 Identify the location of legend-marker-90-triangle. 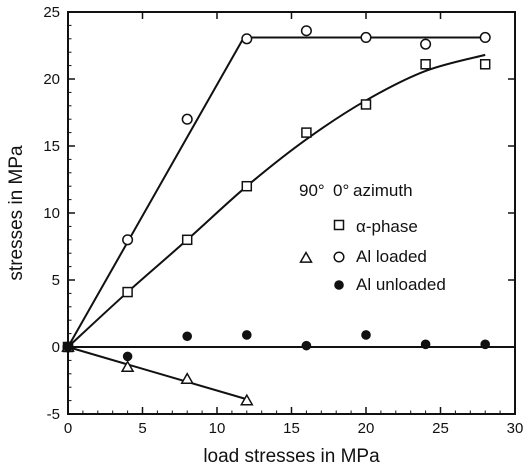
(306, 256).